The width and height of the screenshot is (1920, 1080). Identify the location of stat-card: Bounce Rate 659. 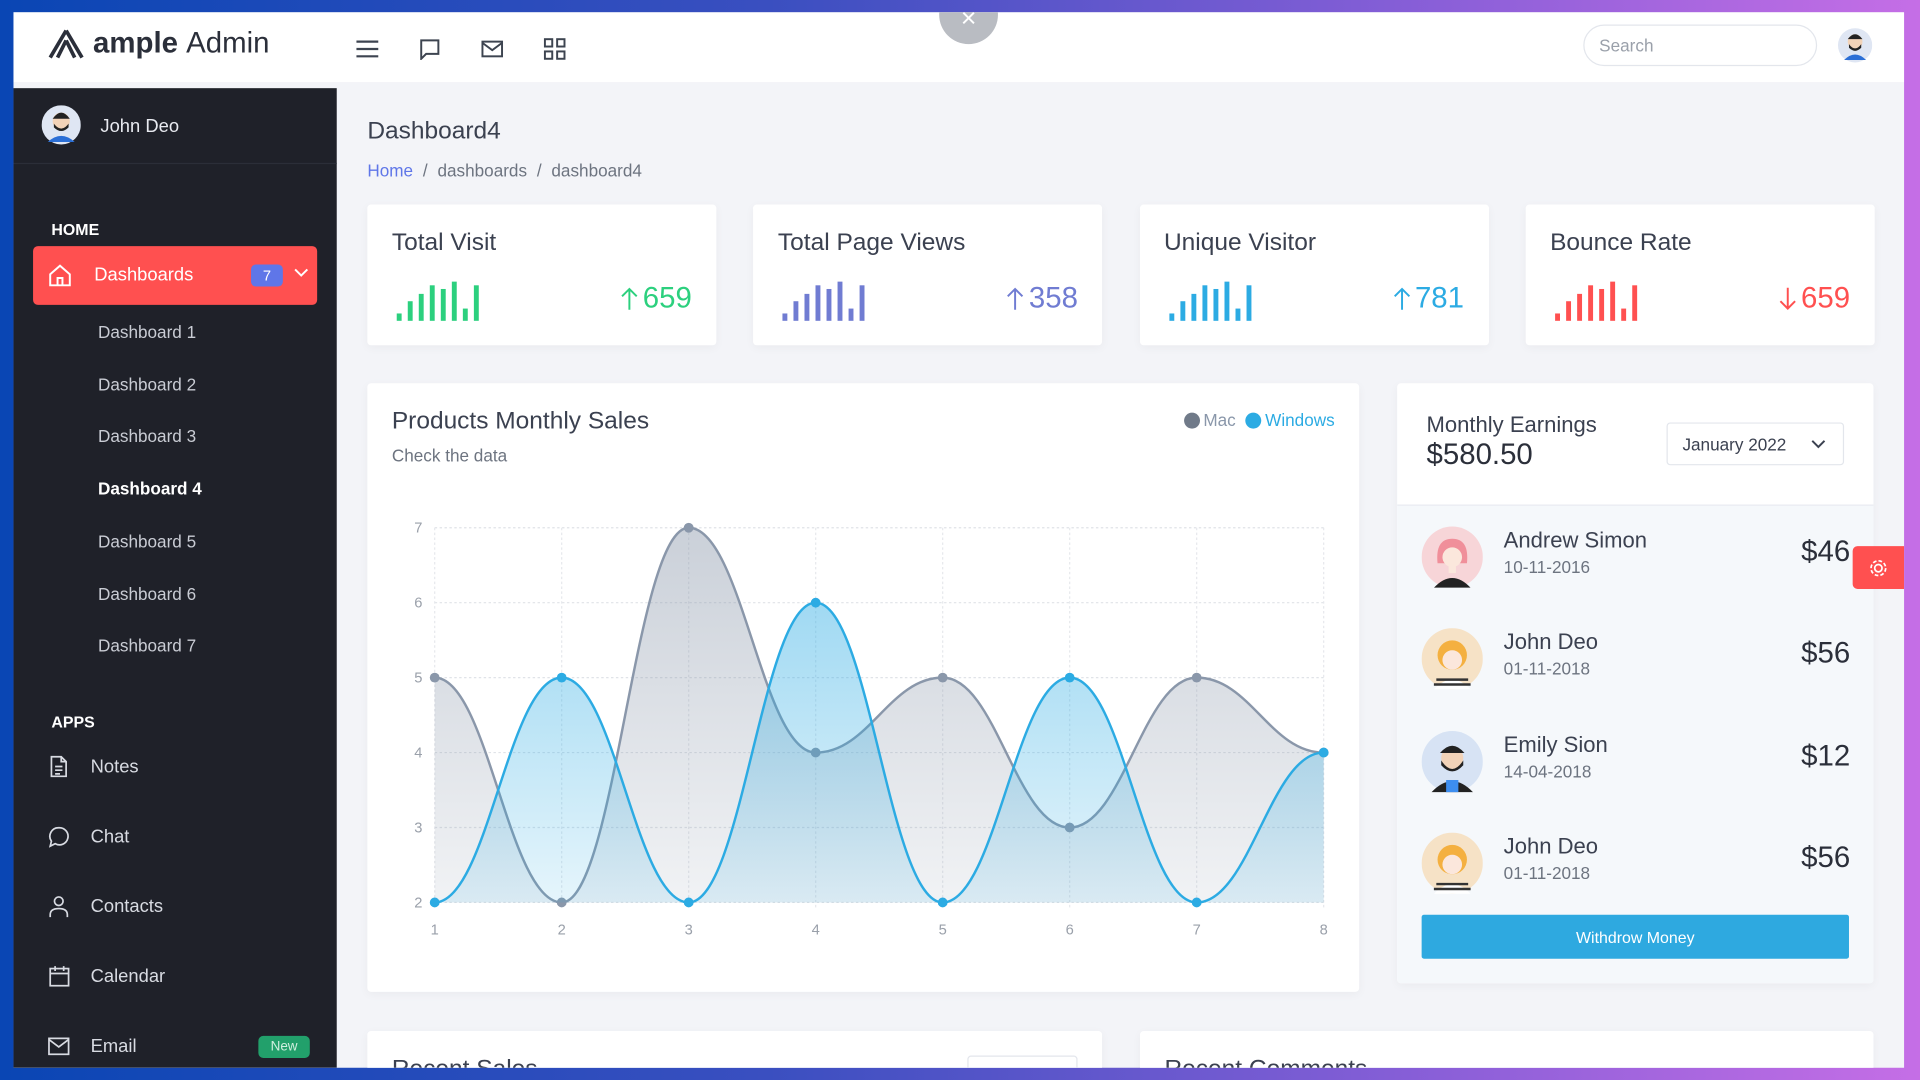
(1700, 275).